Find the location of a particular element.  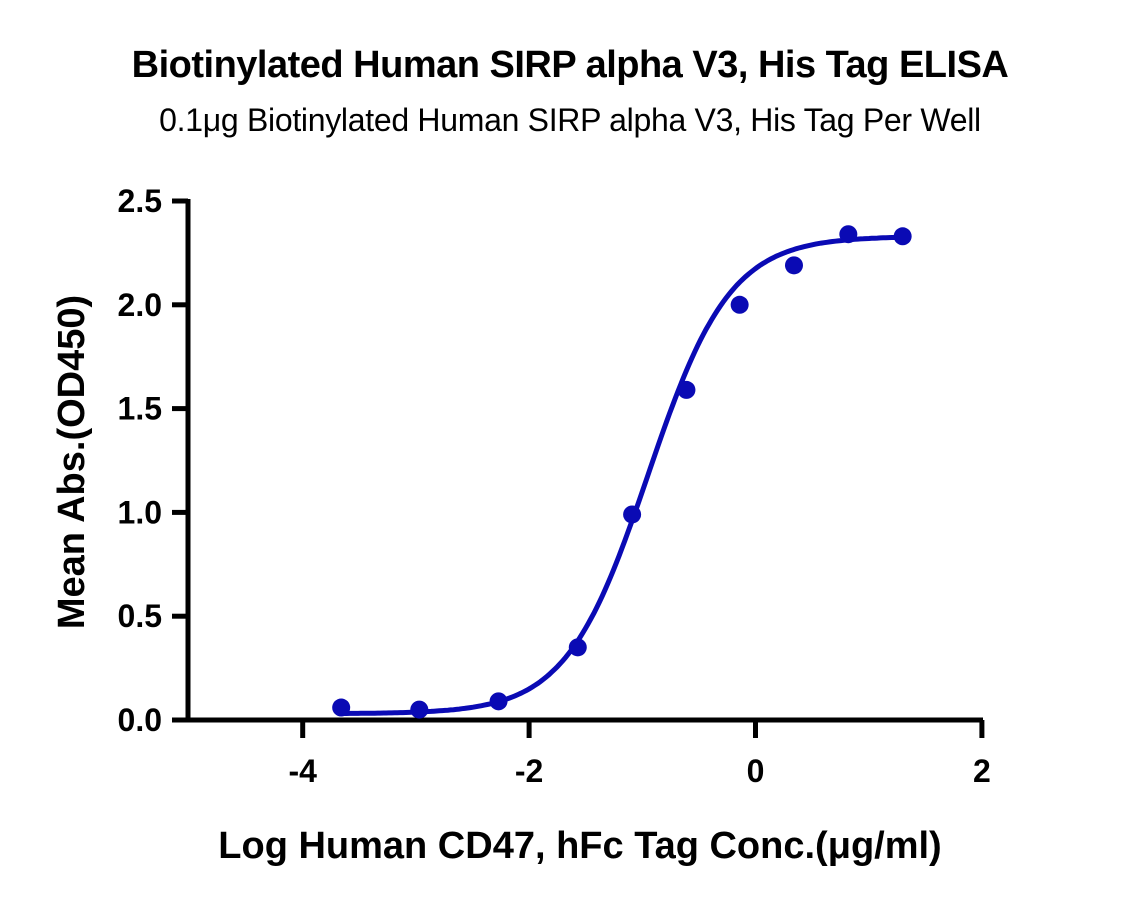

y-tick-label: 1.0 is located at coordinates (140, 512).